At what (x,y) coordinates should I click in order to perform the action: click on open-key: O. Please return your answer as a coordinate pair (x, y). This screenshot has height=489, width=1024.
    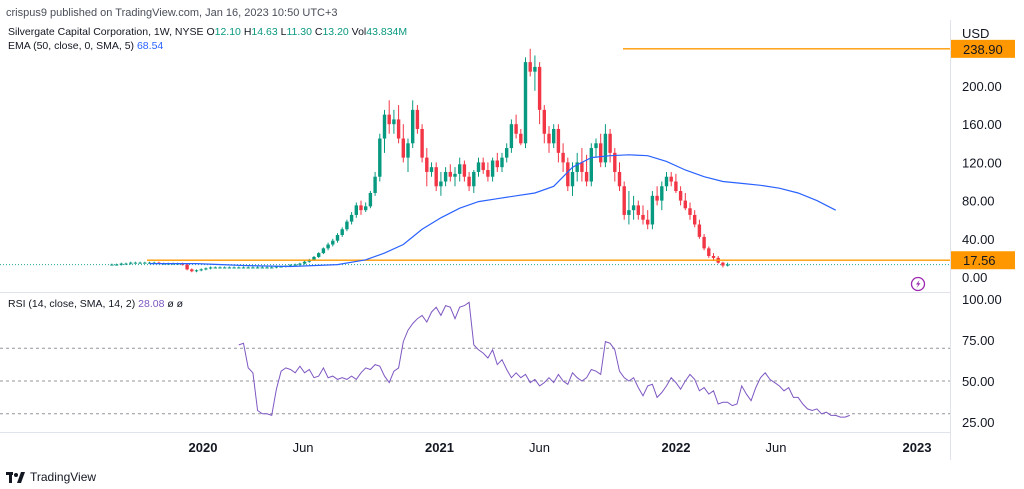
    Looking at the image, I should click on (210, 32).